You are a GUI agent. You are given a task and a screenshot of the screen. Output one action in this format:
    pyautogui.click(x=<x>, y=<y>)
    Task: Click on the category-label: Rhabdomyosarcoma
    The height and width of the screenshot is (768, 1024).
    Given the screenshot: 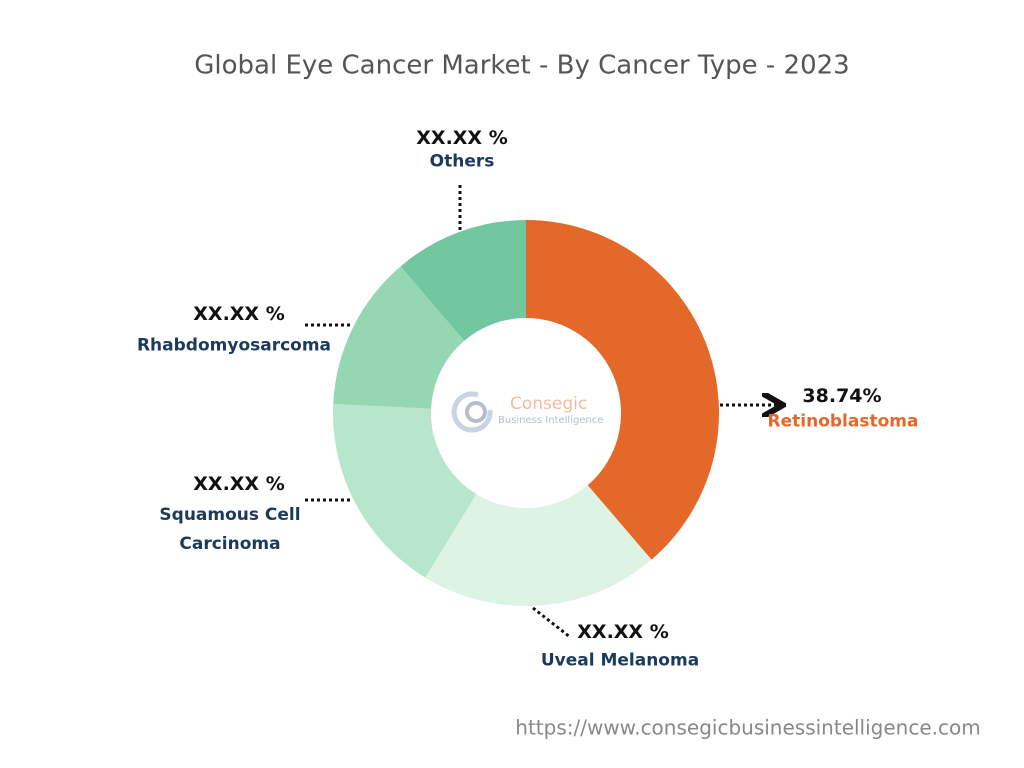 What is the action you would take?
    pyautogui.click(x=234, y=345)
    